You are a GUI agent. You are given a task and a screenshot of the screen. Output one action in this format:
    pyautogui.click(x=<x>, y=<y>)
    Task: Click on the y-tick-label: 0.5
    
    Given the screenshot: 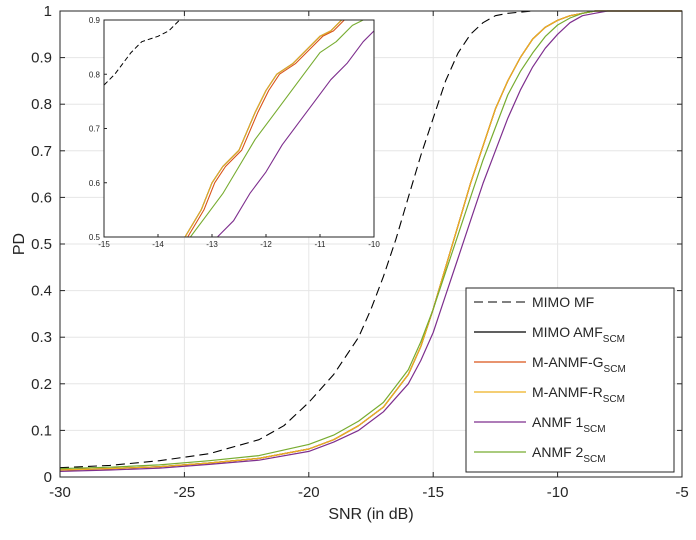 What is the action you would take?
    pyautogui.click(x=41, y=244)
    